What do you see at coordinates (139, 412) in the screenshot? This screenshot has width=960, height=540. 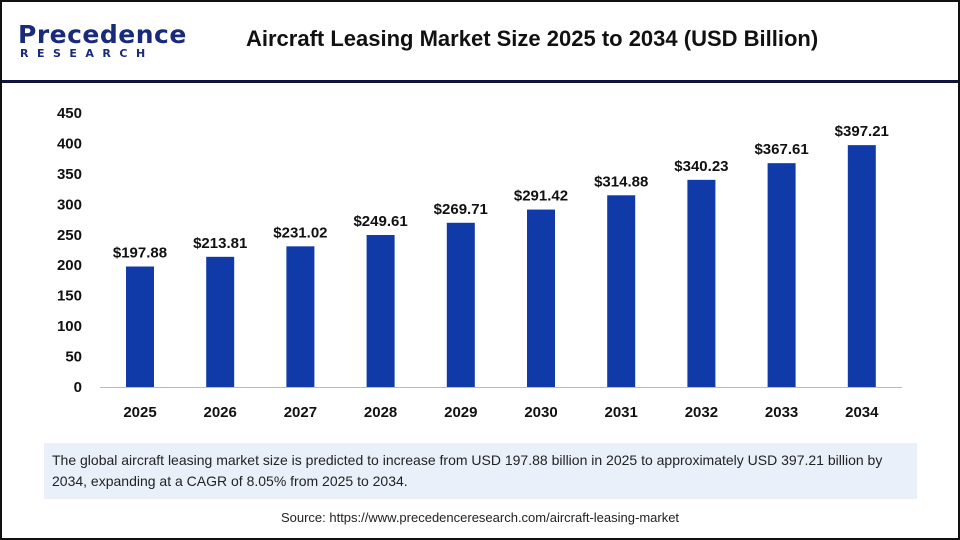 I see `x-tick-label: 2025` at bounding box center [139, 412].